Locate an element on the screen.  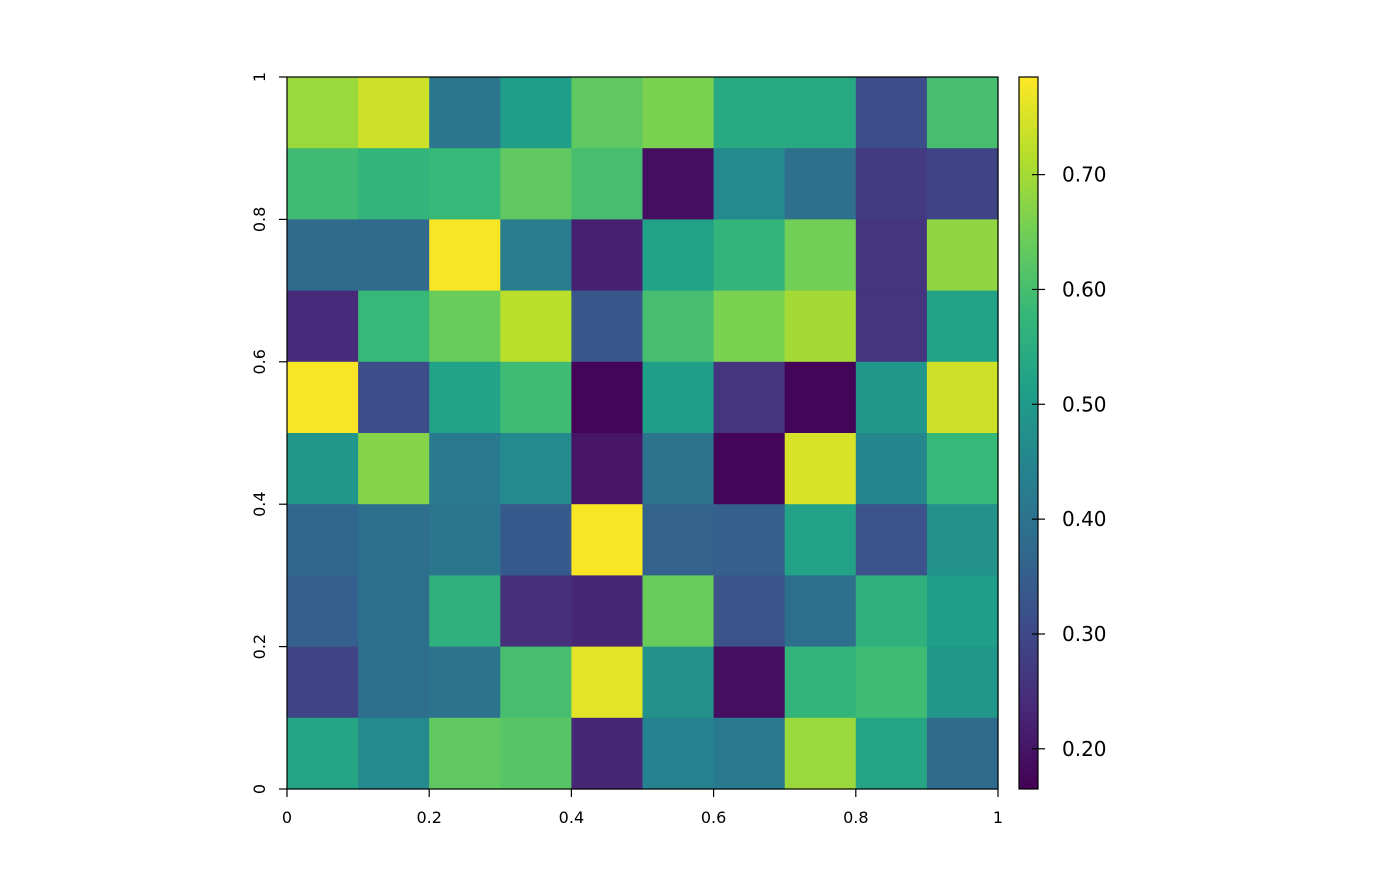
colorbar-gradient is located at coordinates (1028, 433).